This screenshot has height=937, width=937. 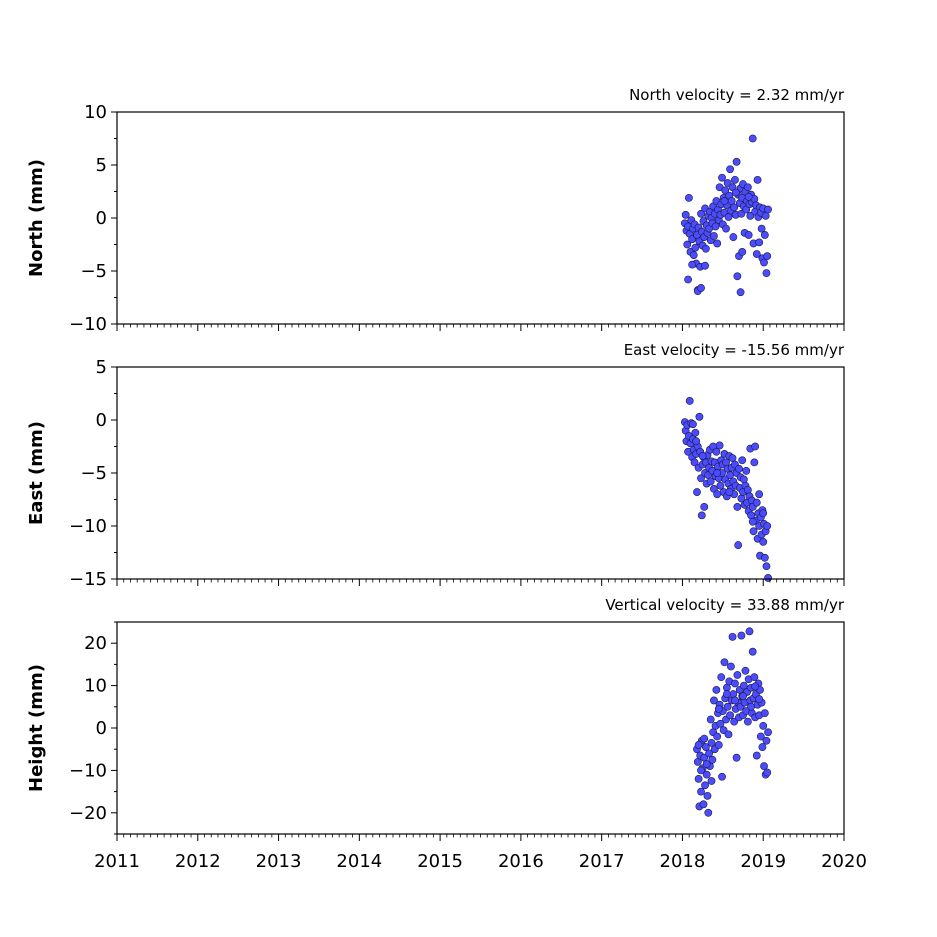 What do you see at coordinates (88, 813) in the screenshot?
I see `y-tick-label: −20` at bounding box center [88, 813].